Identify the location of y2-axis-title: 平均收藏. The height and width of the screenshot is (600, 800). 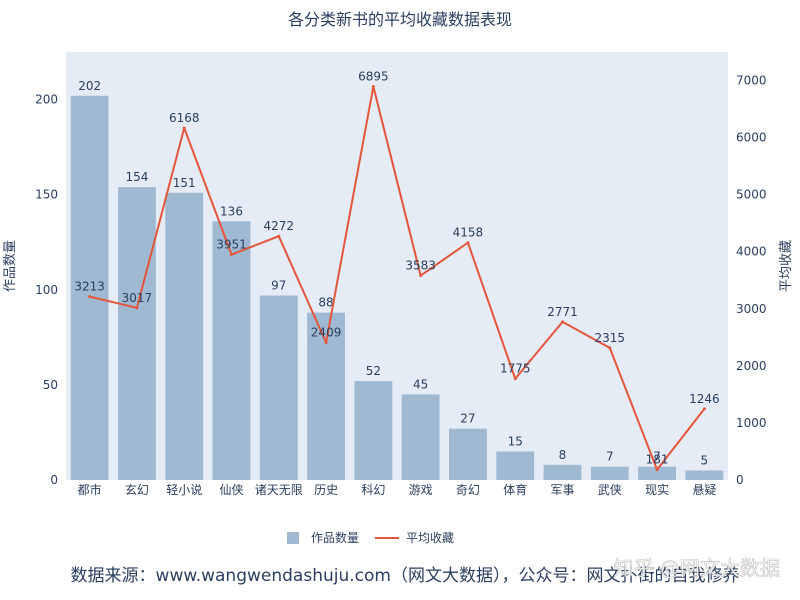
(786, 266).